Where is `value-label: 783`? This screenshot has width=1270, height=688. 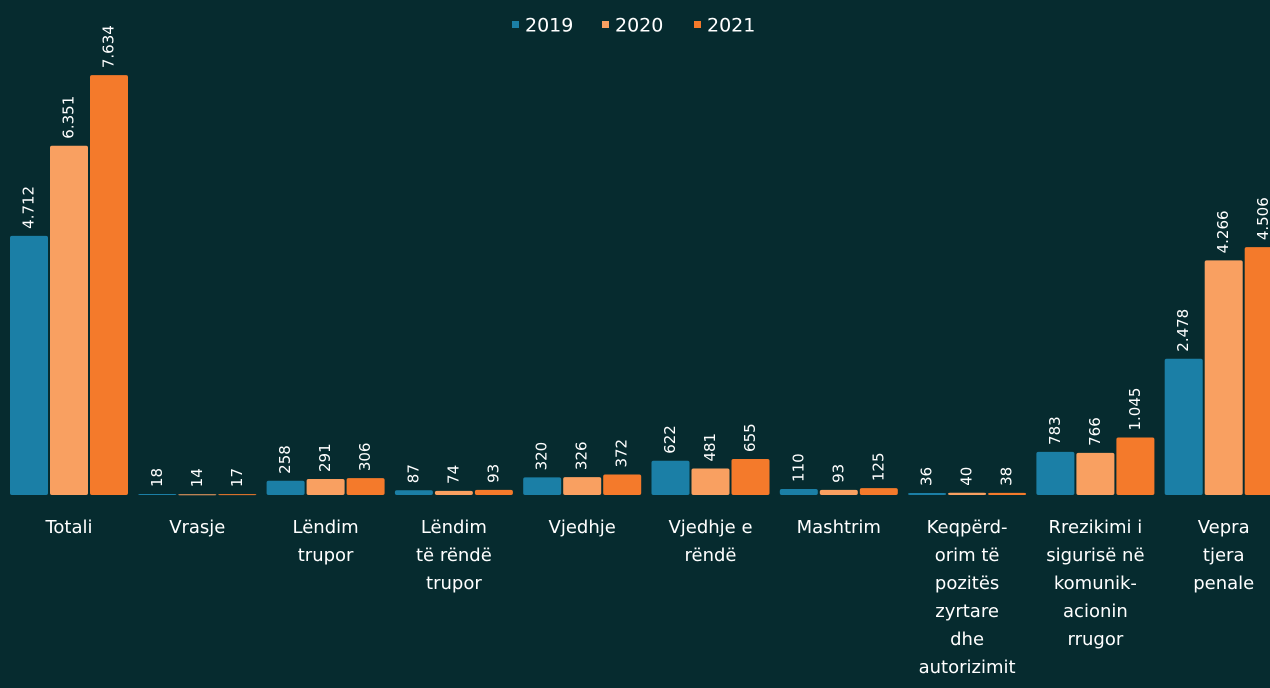
value-label: 783 is located at coordinates (1055, 430).